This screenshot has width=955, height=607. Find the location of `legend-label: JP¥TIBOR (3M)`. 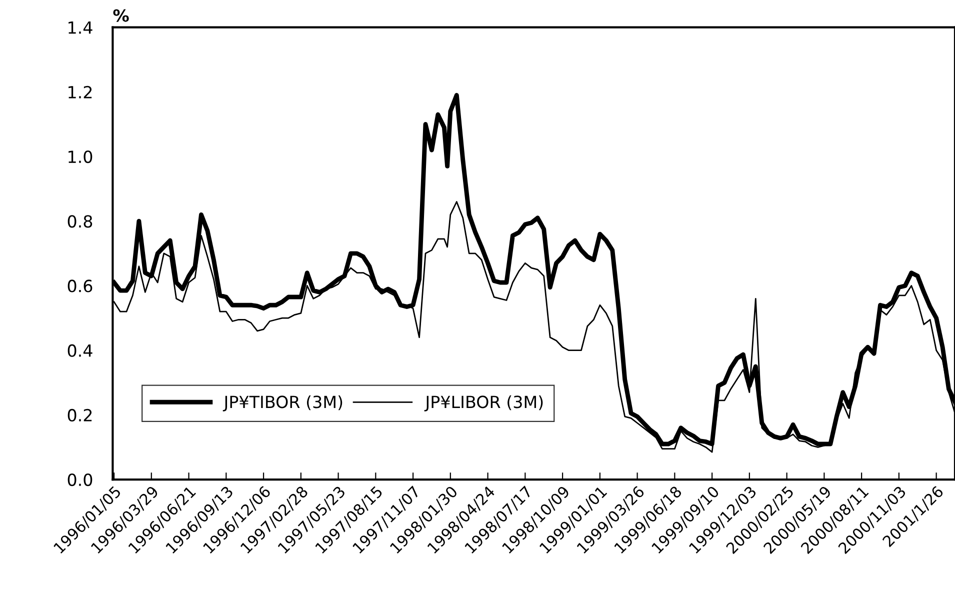

legend-label: JP¥TIBOR (3M) is located at coordinates (282, 403).